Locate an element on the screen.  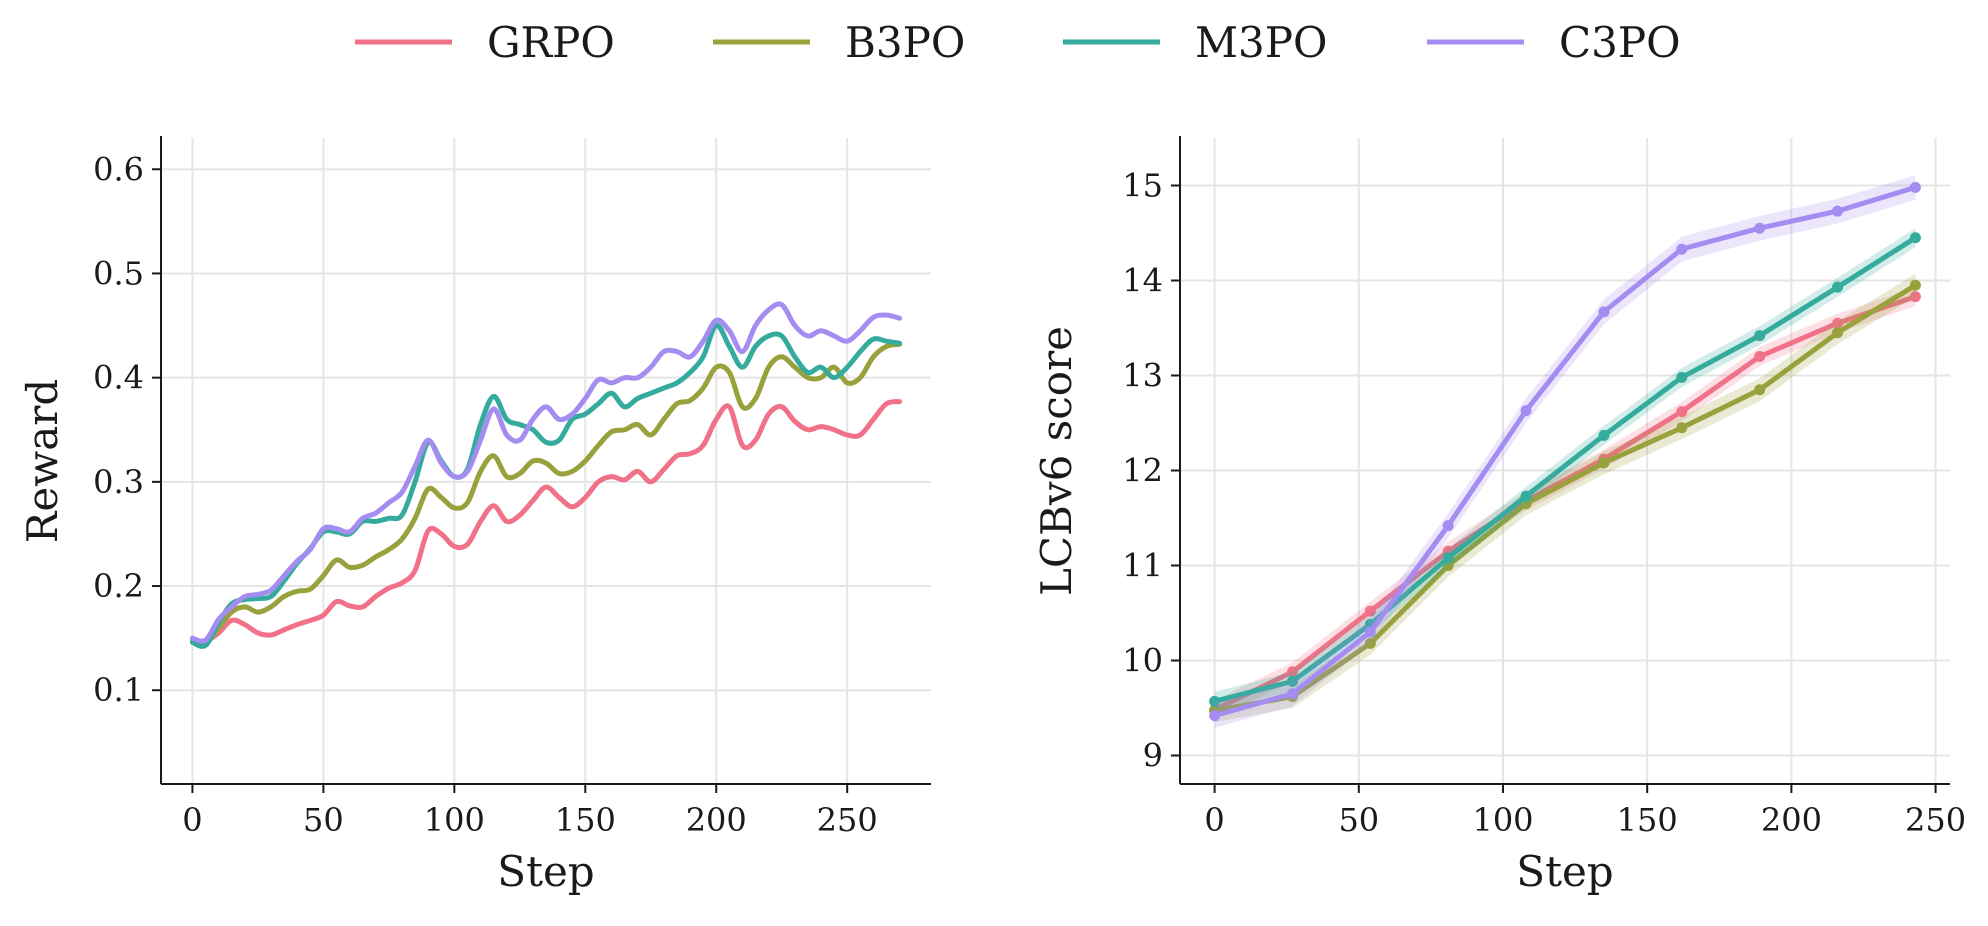
legend-label-c3po: C3PO is located at coordinates (1620, 42).